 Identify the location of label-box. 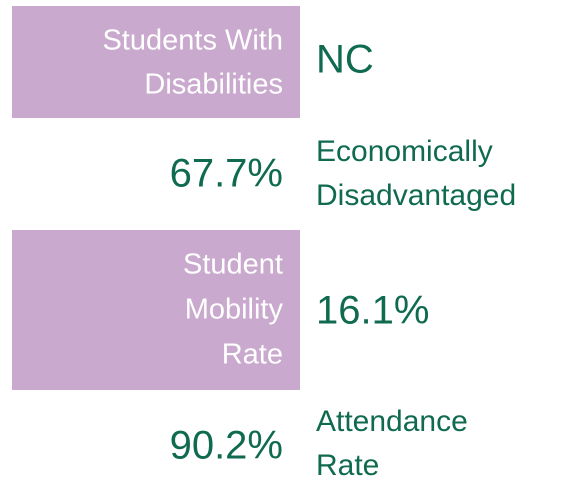
(156, 62).